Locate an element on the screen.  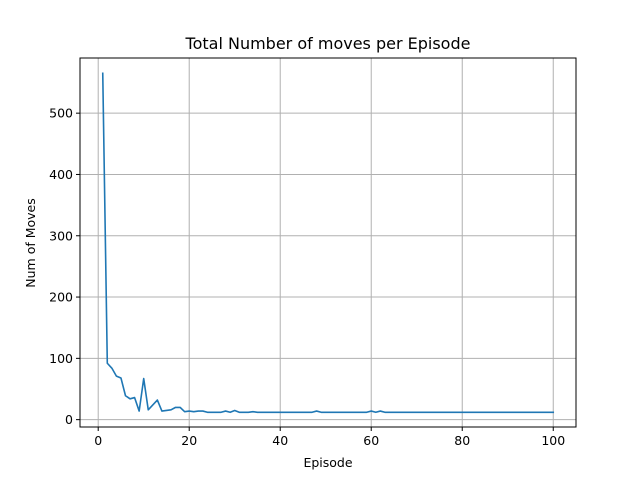
x-tick-label: 80 is located at coordinates (462, 440).